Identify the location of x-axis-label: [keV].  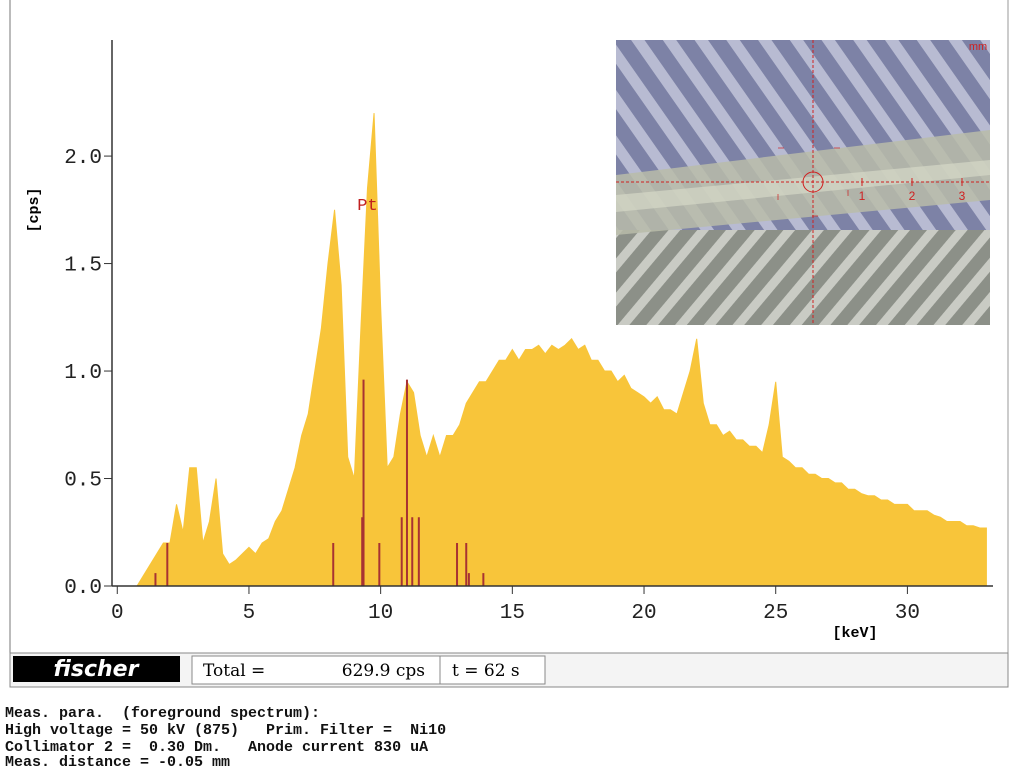
(854, 633).